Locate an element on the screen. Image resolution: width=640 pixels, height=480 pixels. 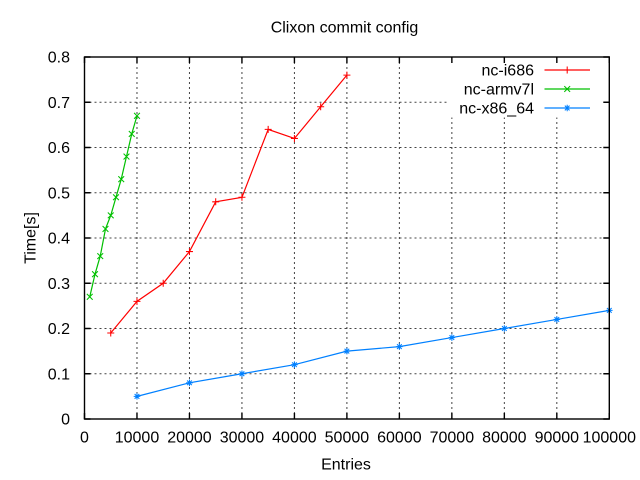
svg-text: nc-x86_64 is located at coordinates (496, 109).